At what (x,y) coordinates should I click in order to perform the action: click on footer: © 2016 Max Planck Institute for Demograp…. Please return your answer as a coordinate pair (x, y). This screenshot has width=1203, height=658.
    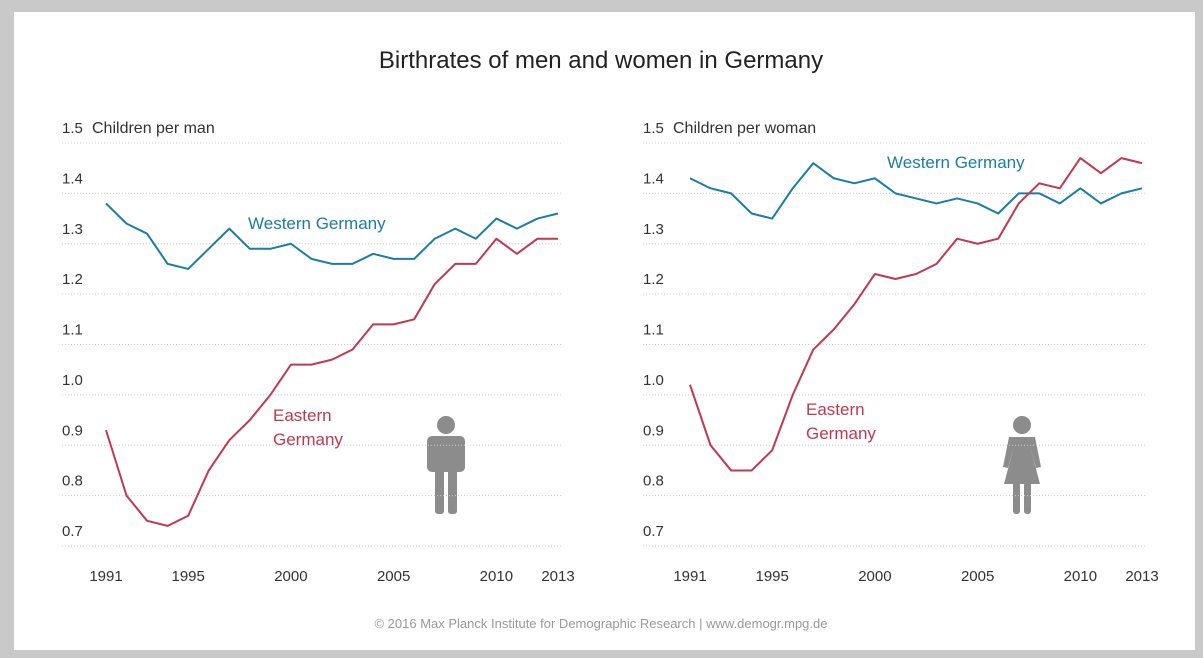
    Looking at the image, I should click on (600, 623).